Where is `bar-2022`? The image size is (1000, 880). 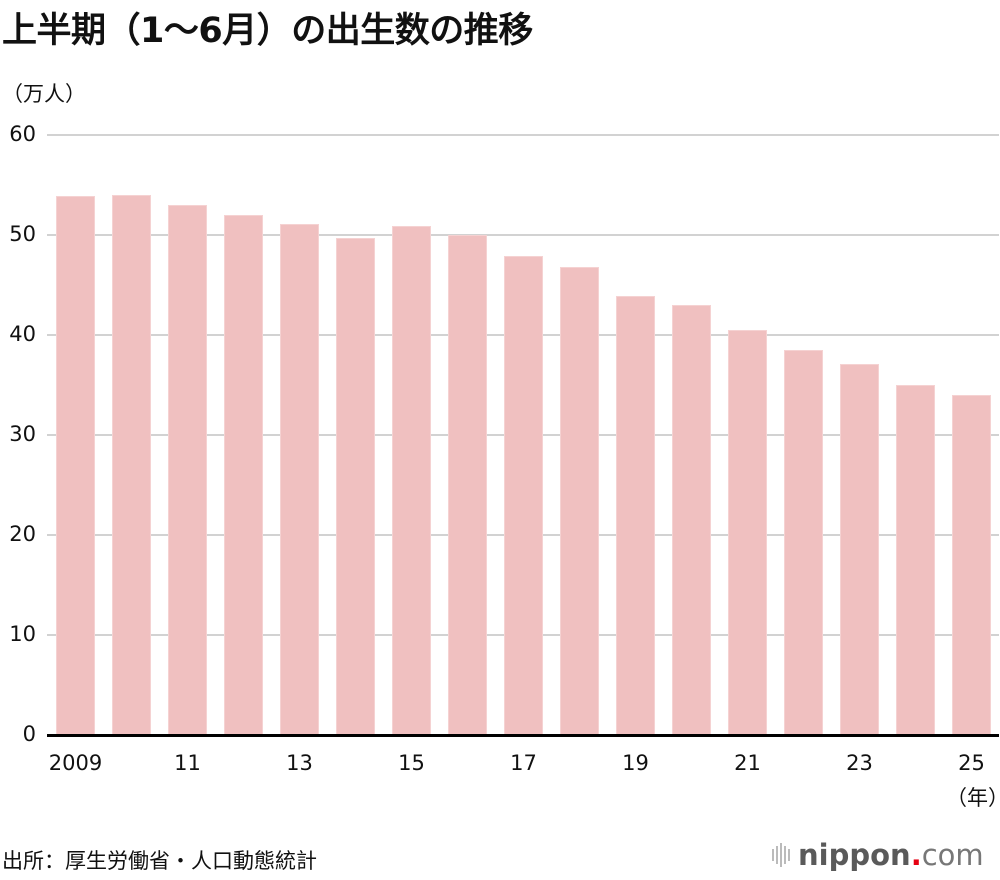
bar-2022 is located at coordinates (803, 542).